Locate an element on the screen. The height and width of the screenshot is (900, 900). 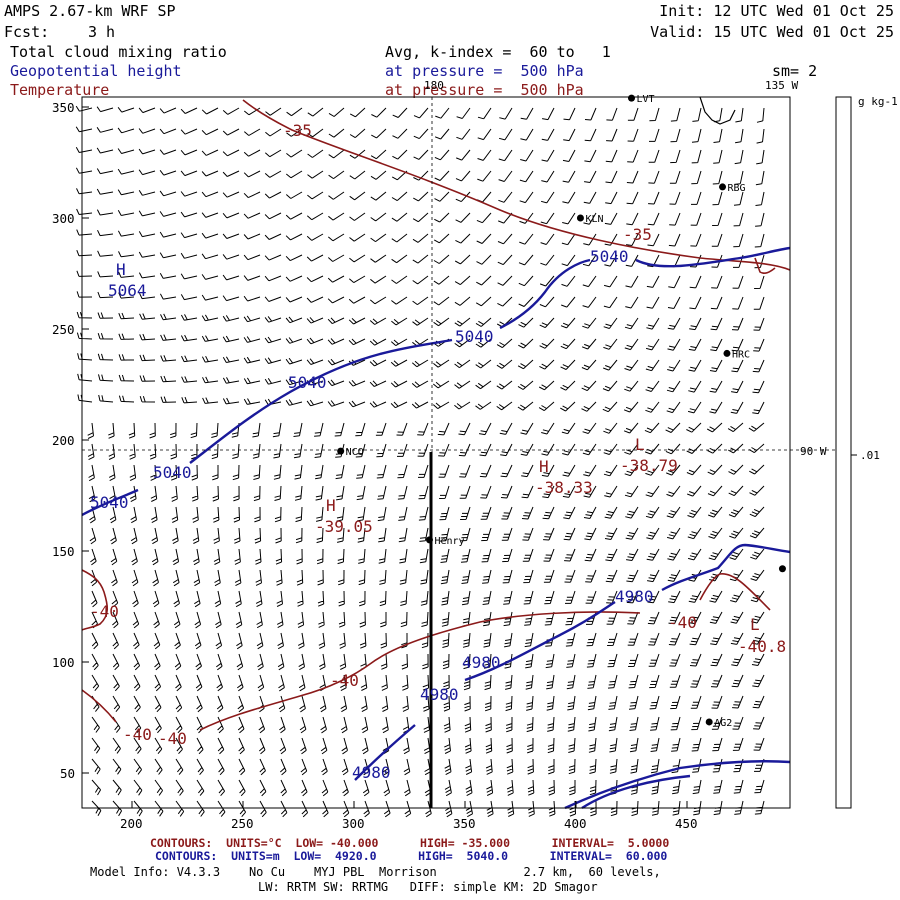
y-tick-300: 300 is located at coordinates (63, 218).